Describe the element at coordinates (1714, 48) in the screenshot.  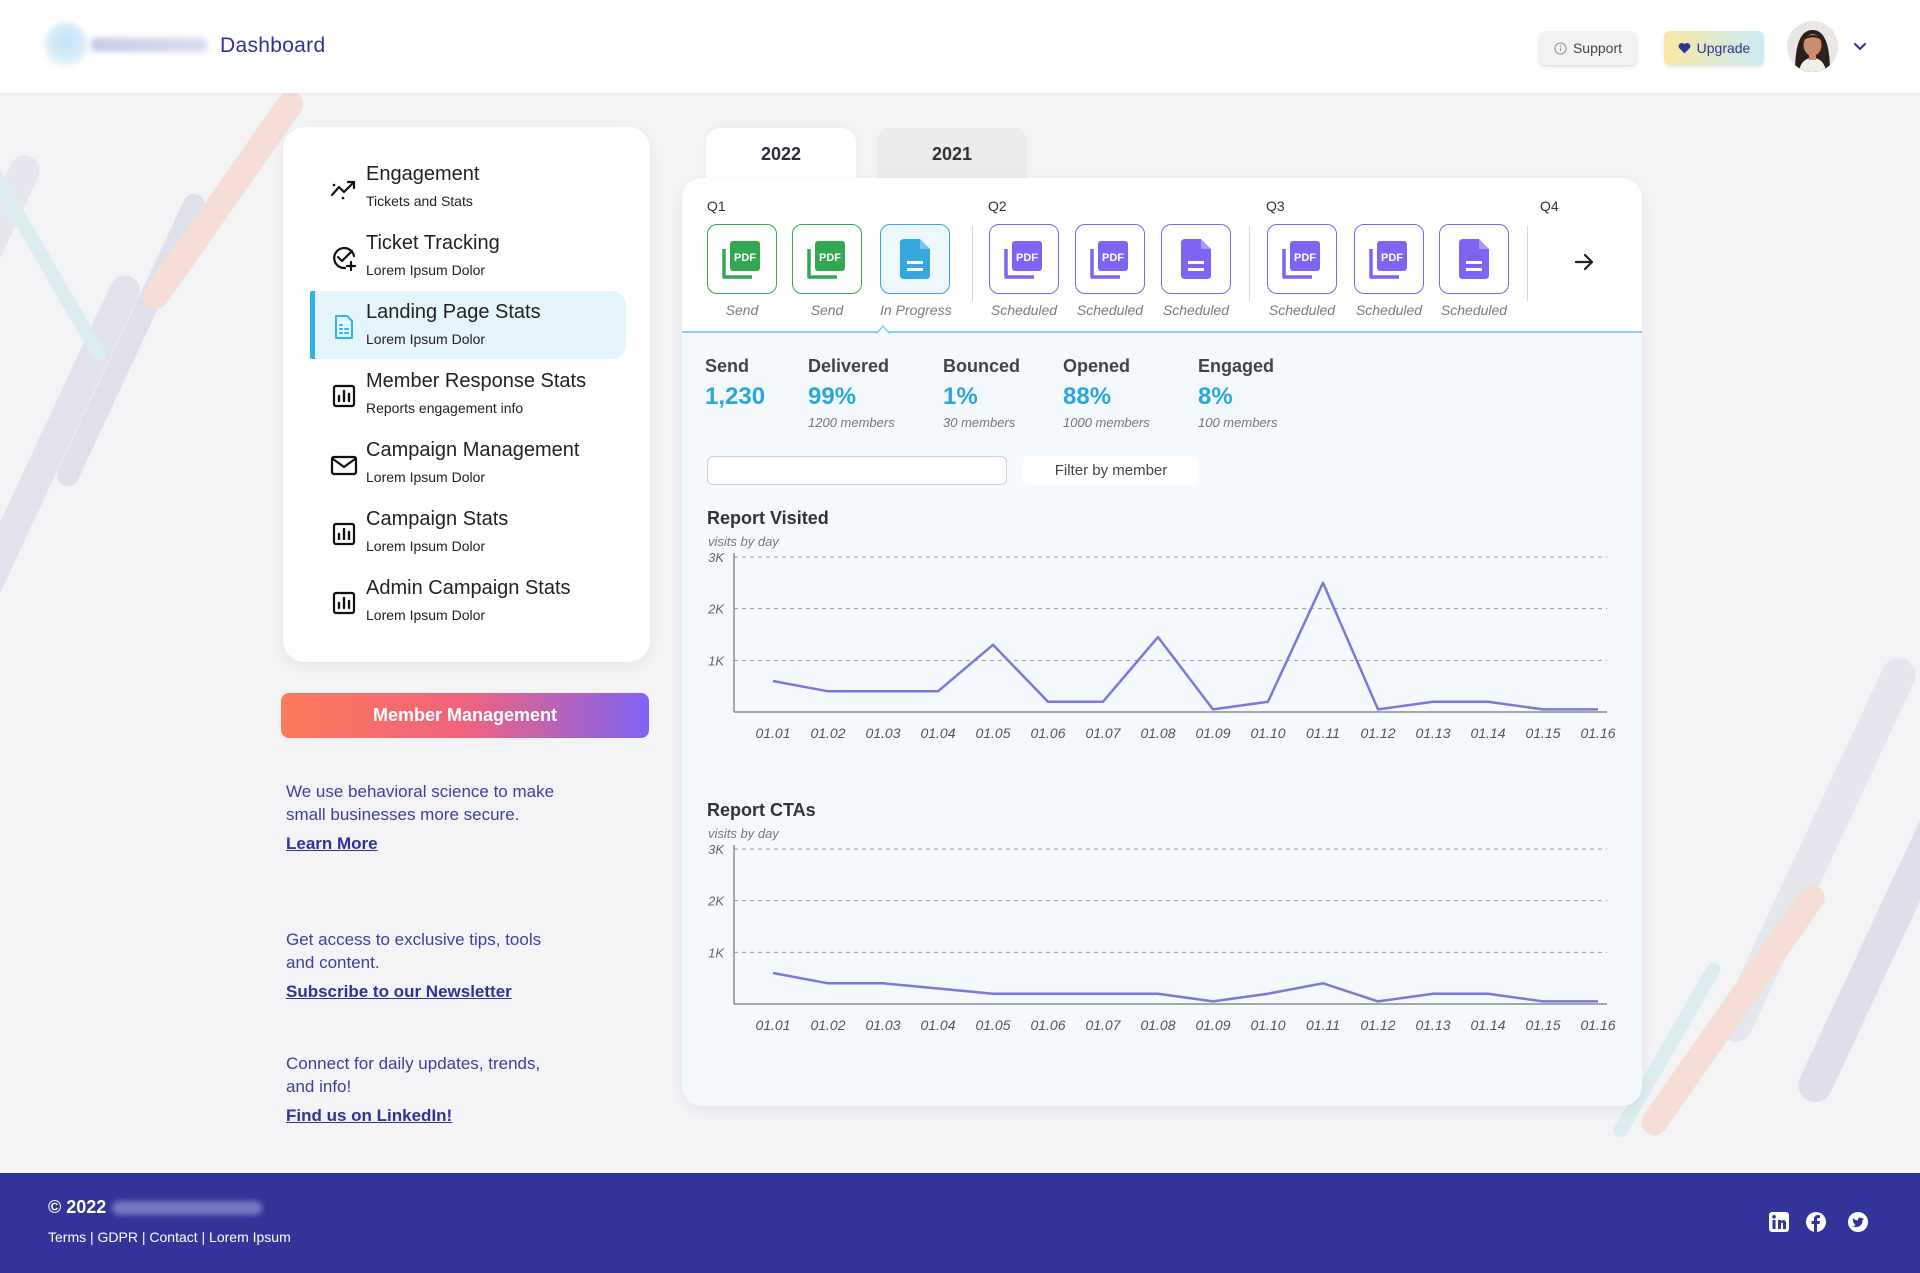
I see `upgrade-button: Upgrade` at that location.